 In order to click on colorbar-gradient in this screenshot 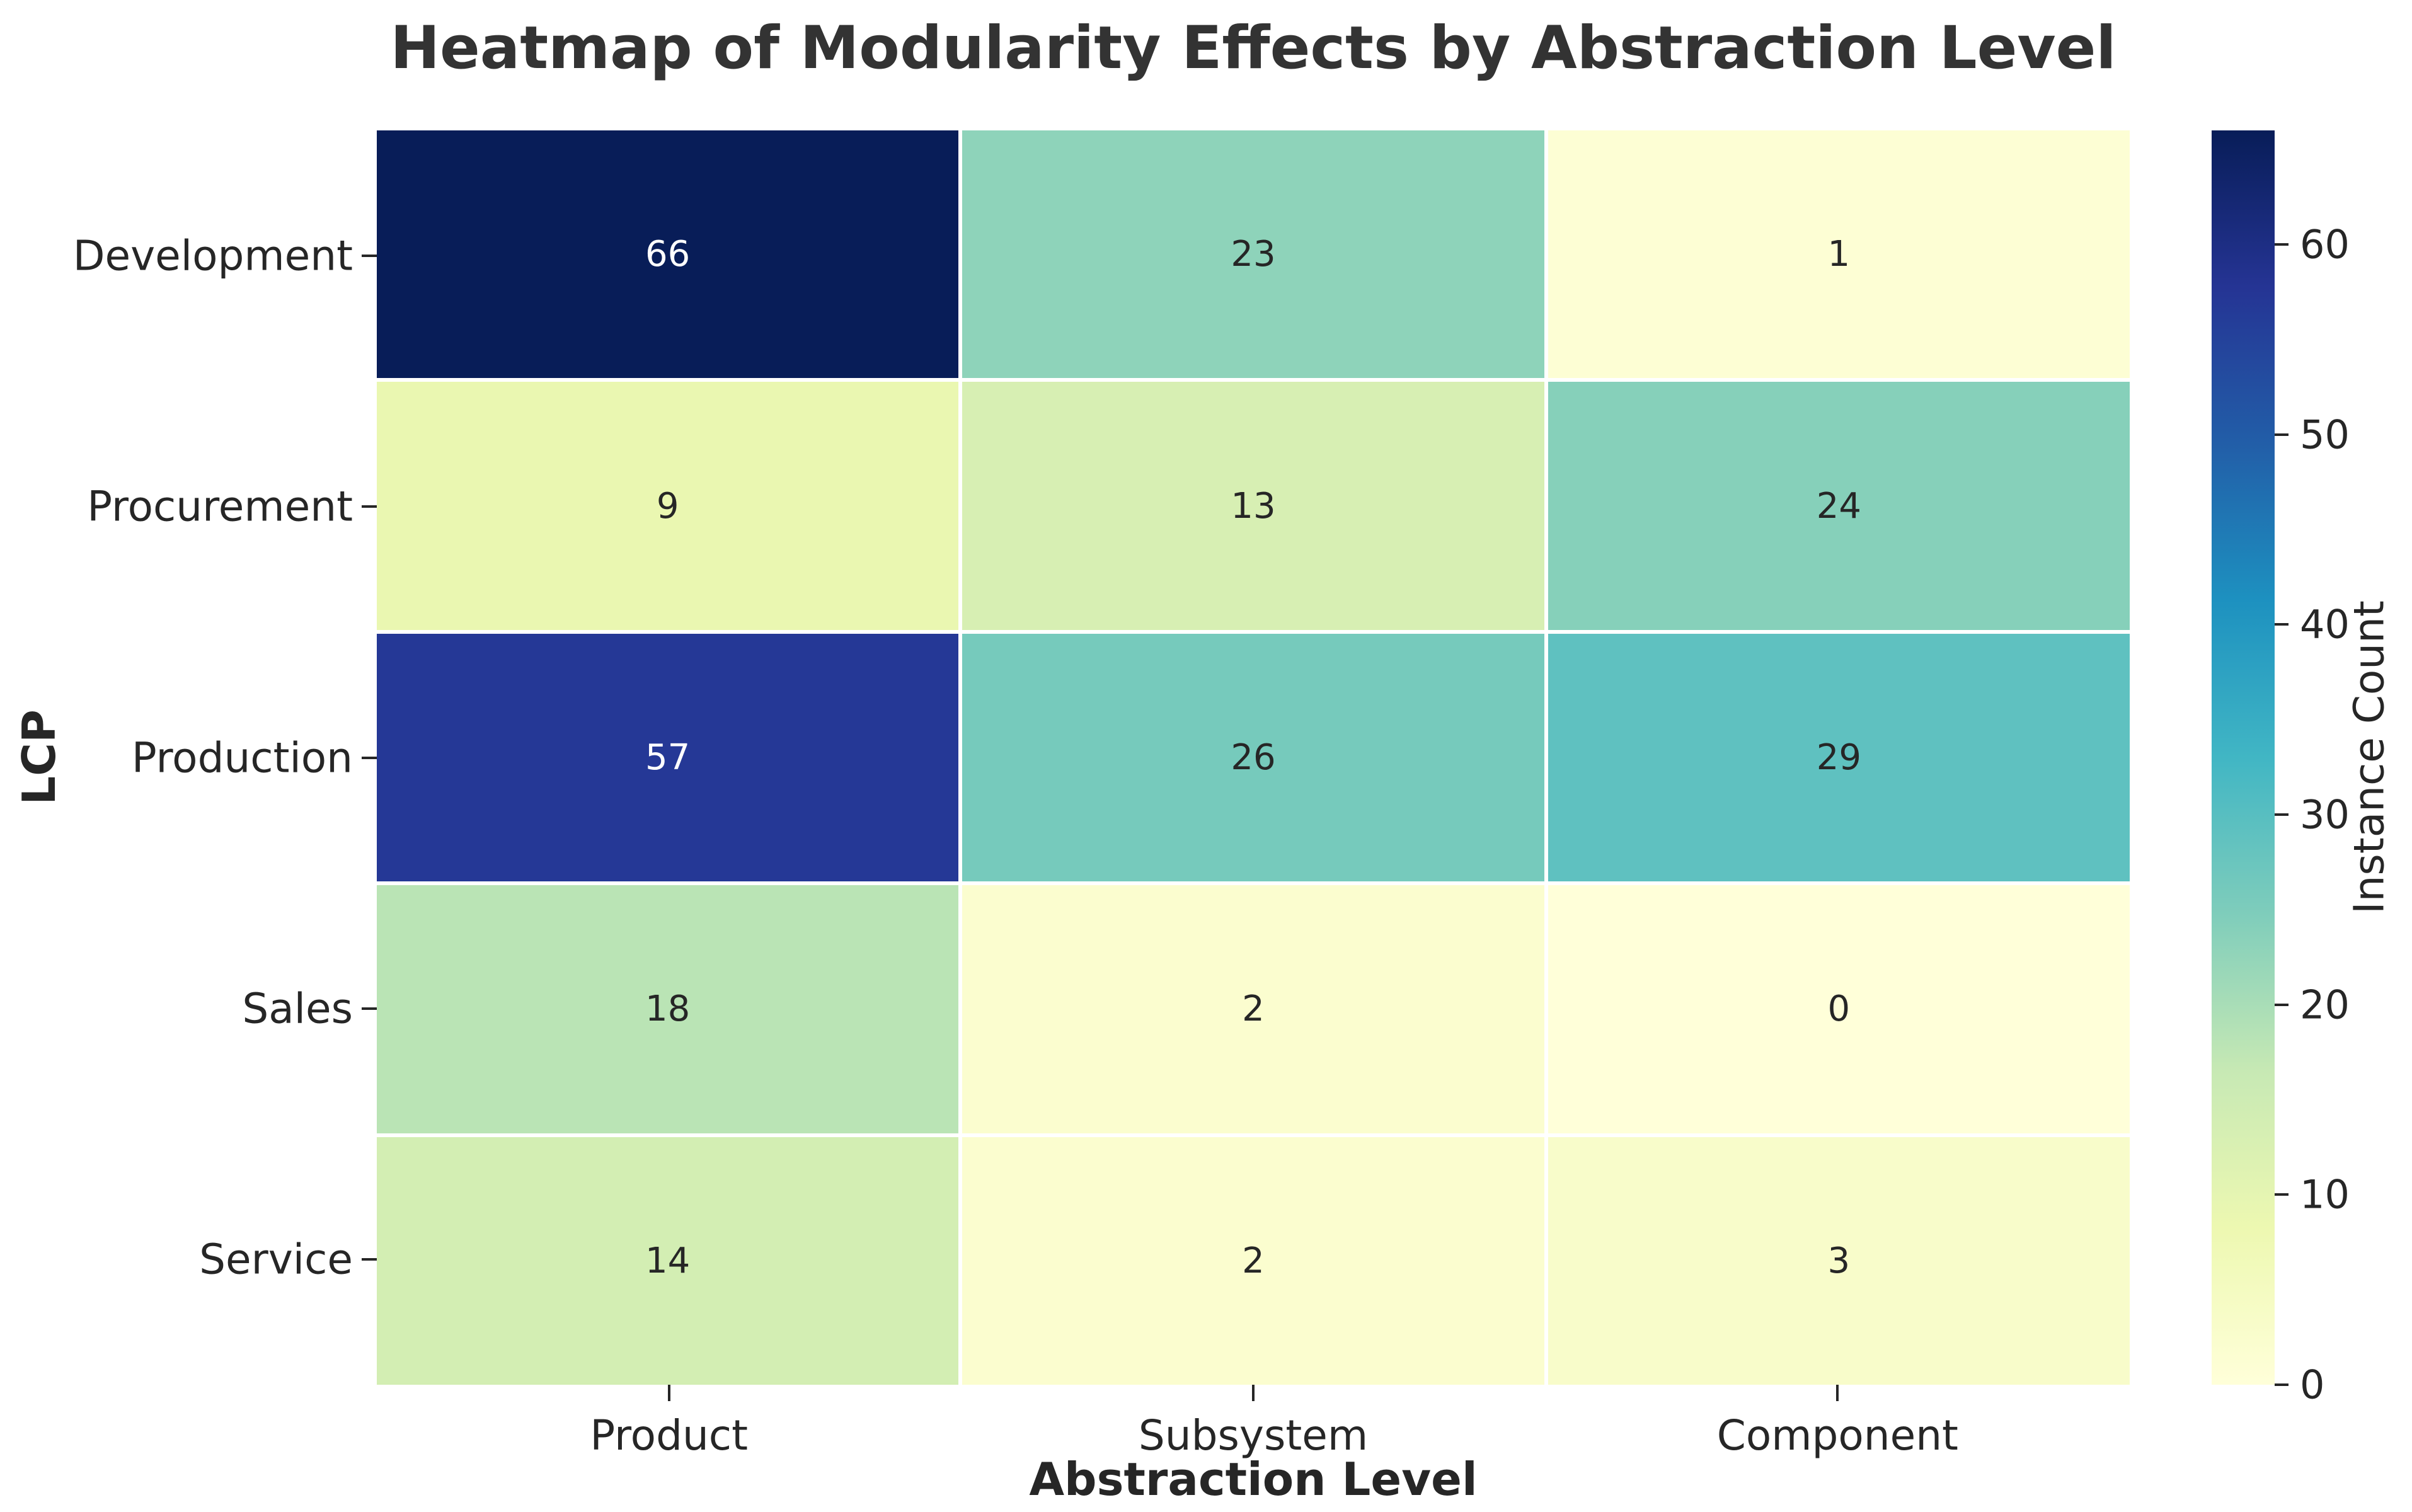, I will do `click(2243, 757)`.